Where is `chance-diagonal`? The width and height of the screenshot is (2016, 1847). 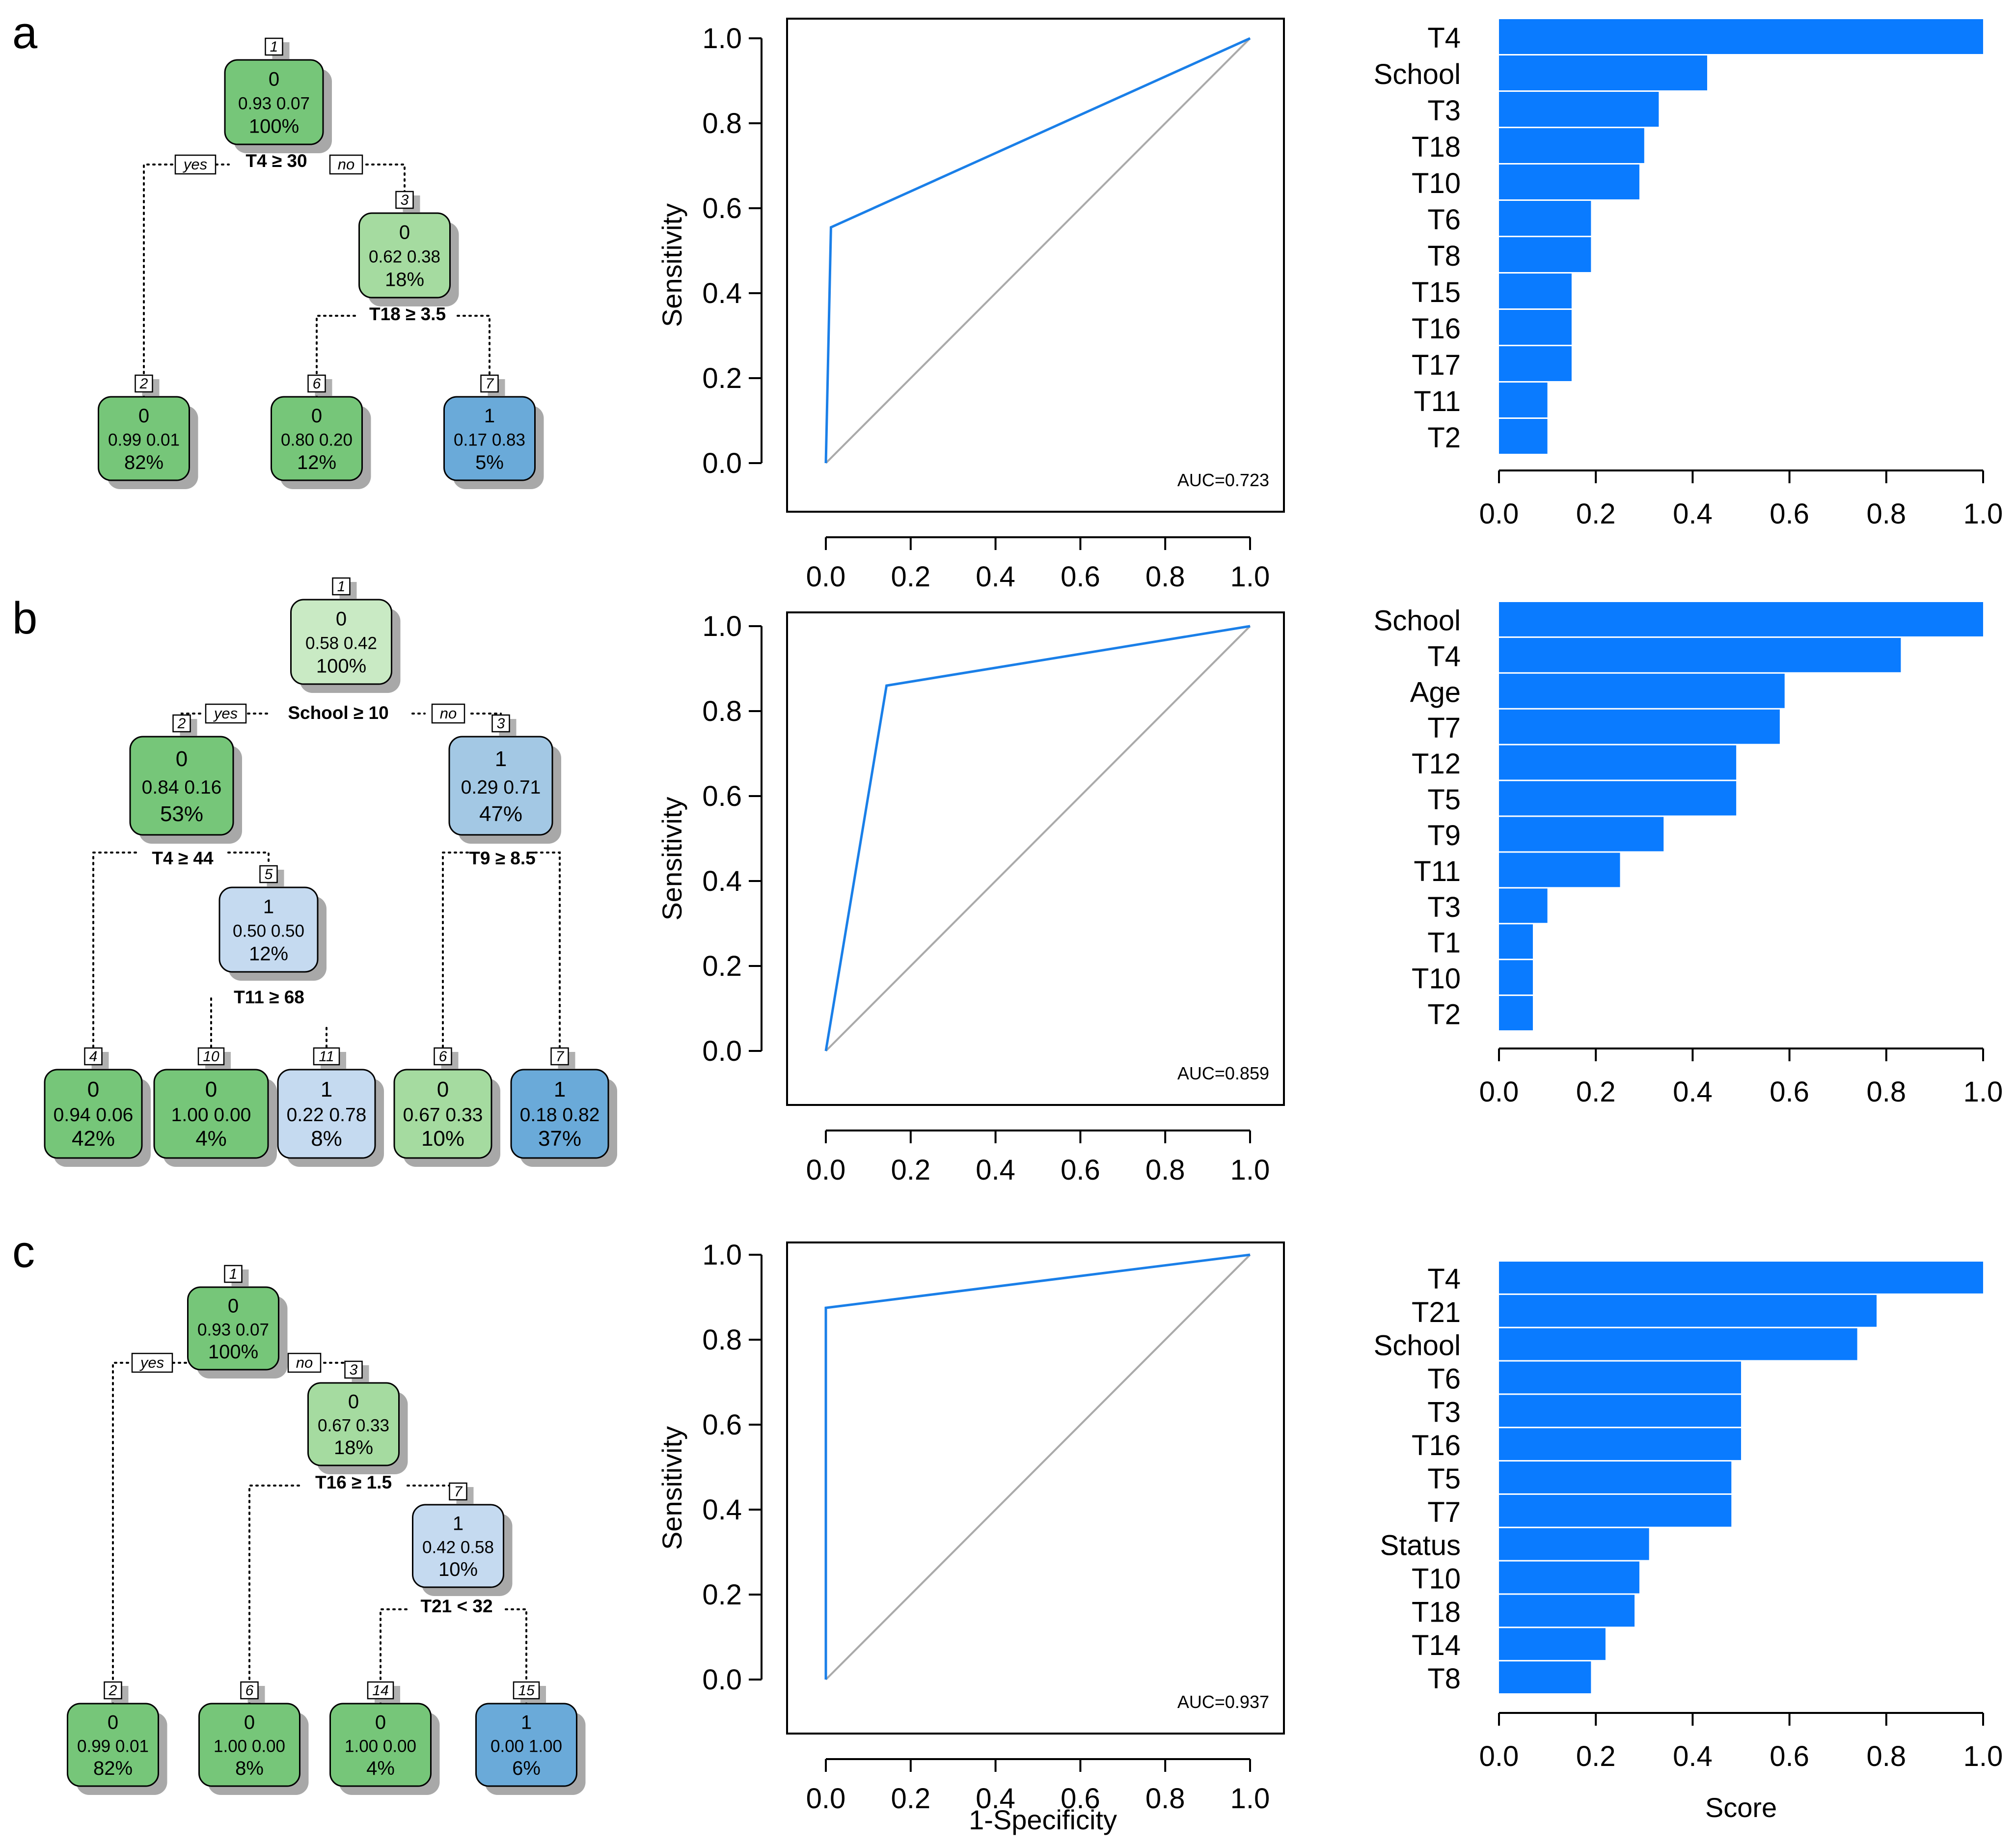 chance-diagonal is located at coordinates (1038, 838).